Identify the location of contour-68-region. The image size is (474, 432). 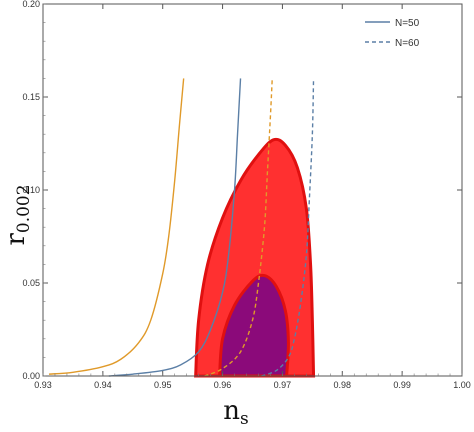
(253, 325).